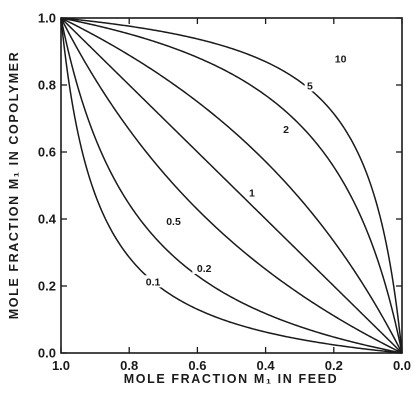 Image resolution: width=414 pixels, height=400 pixels. Describe the element at coordinates (231, 379) in the screenshot. I see `x-axis-label: MOLE FRACTION M₁ IN FEED` at that location.